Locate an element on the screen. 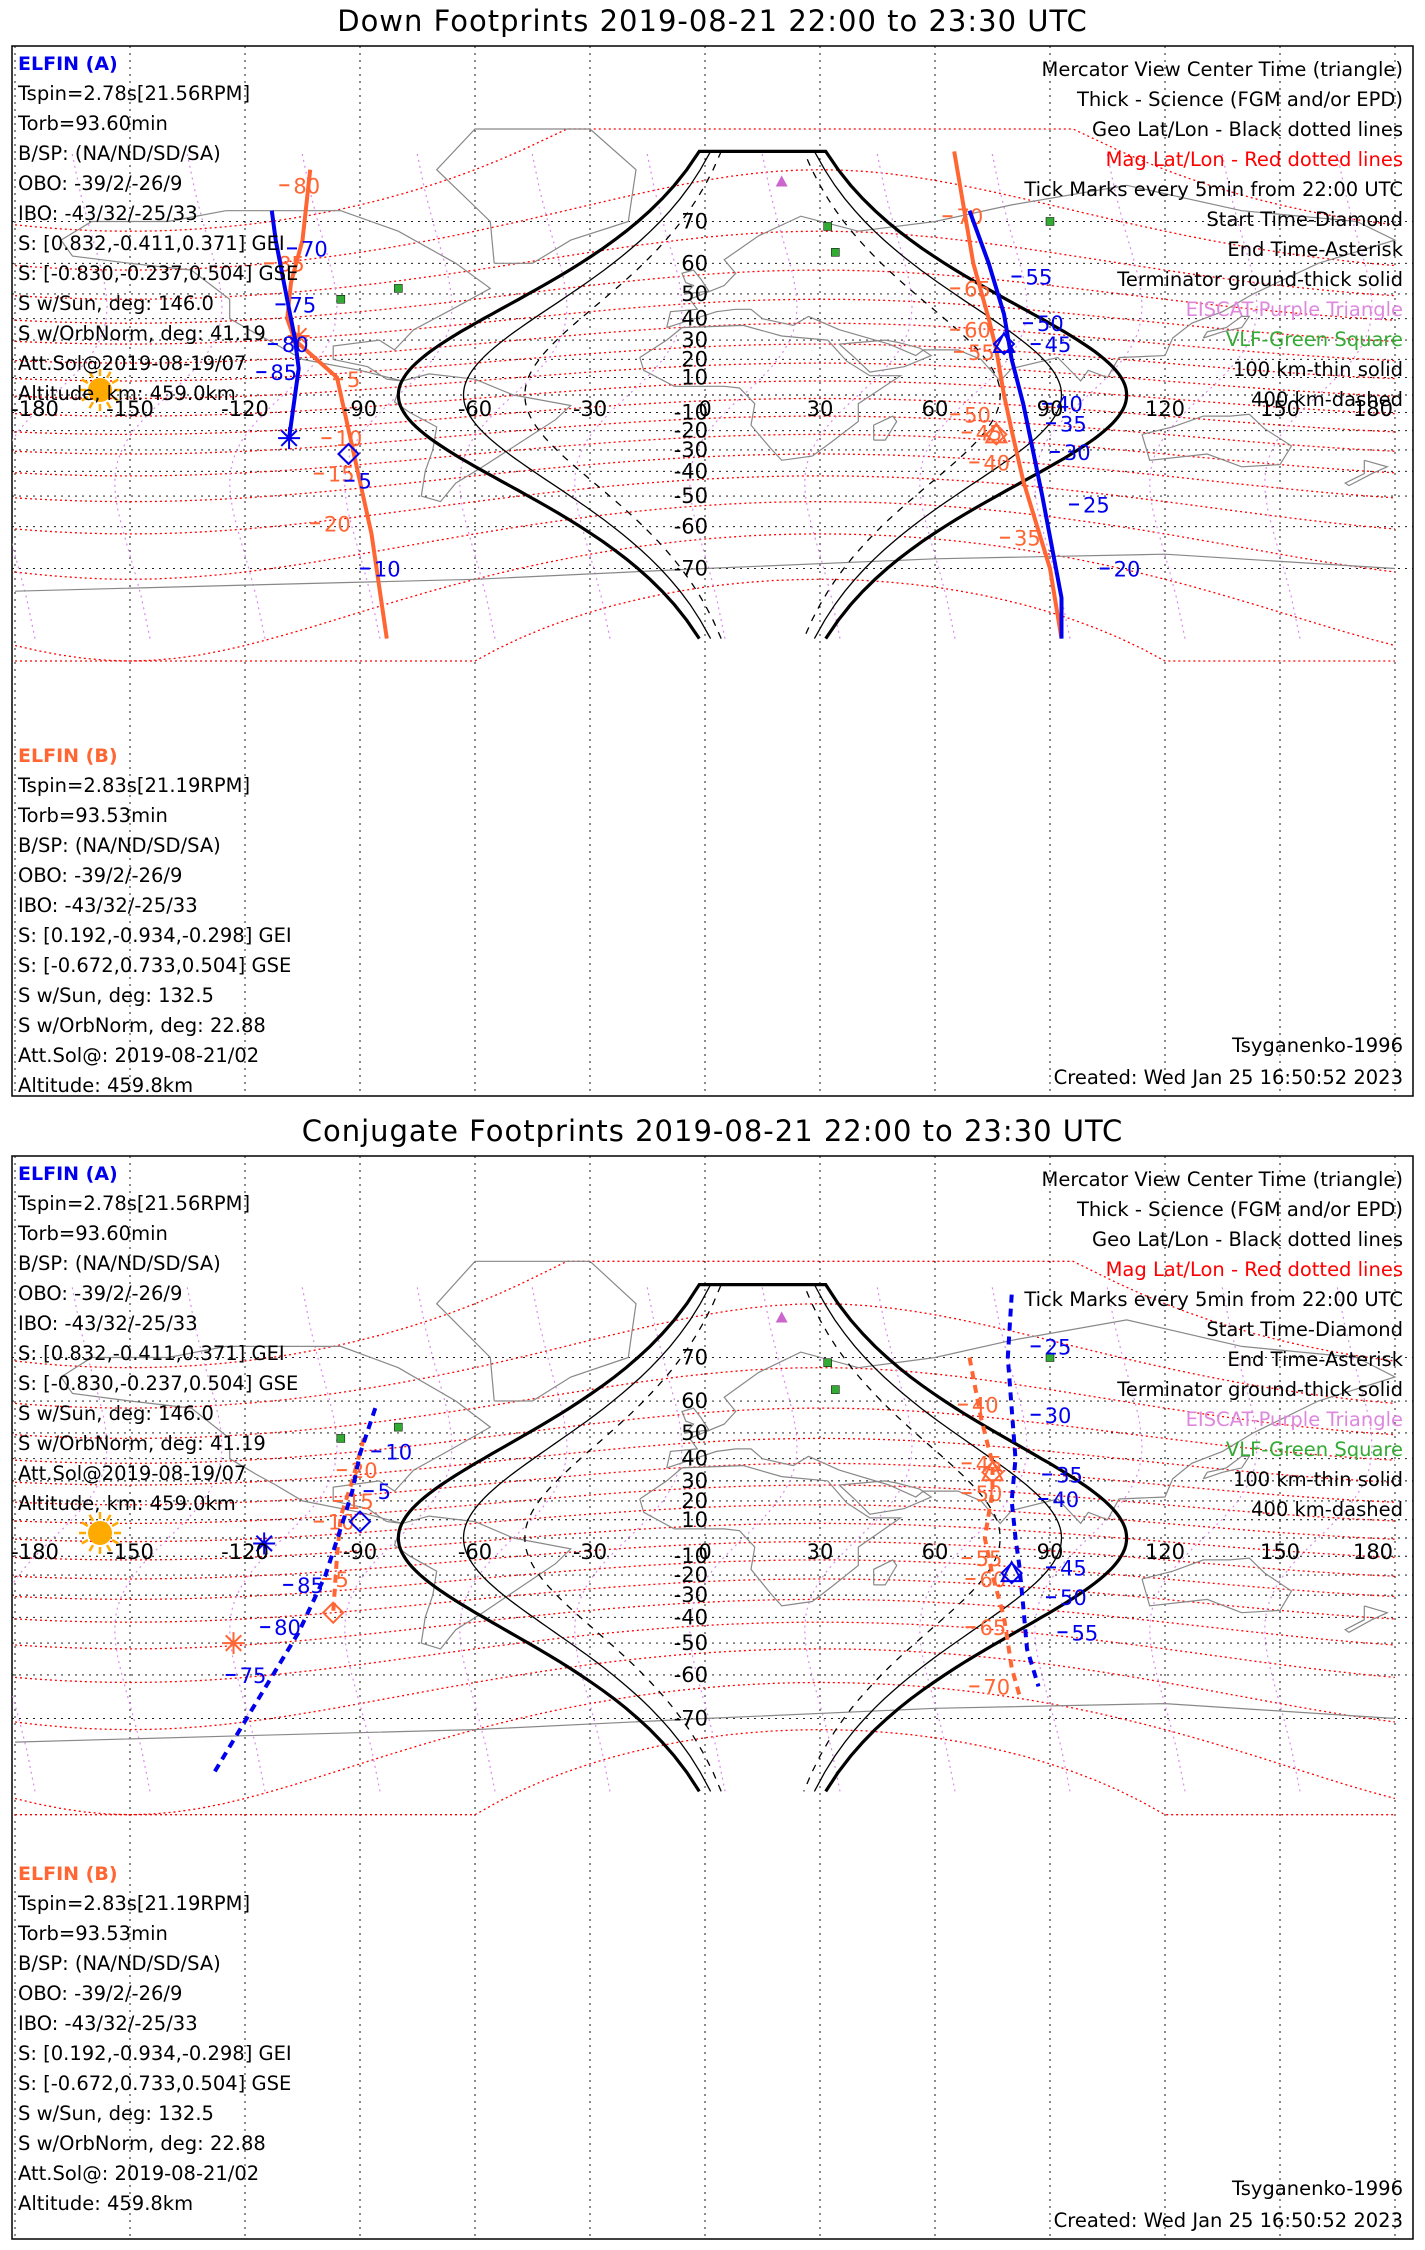 Image resolution: width=1425 pixels, height=2250 pixels. start-time-diamond-icon is located at coordinates (360, 1522).